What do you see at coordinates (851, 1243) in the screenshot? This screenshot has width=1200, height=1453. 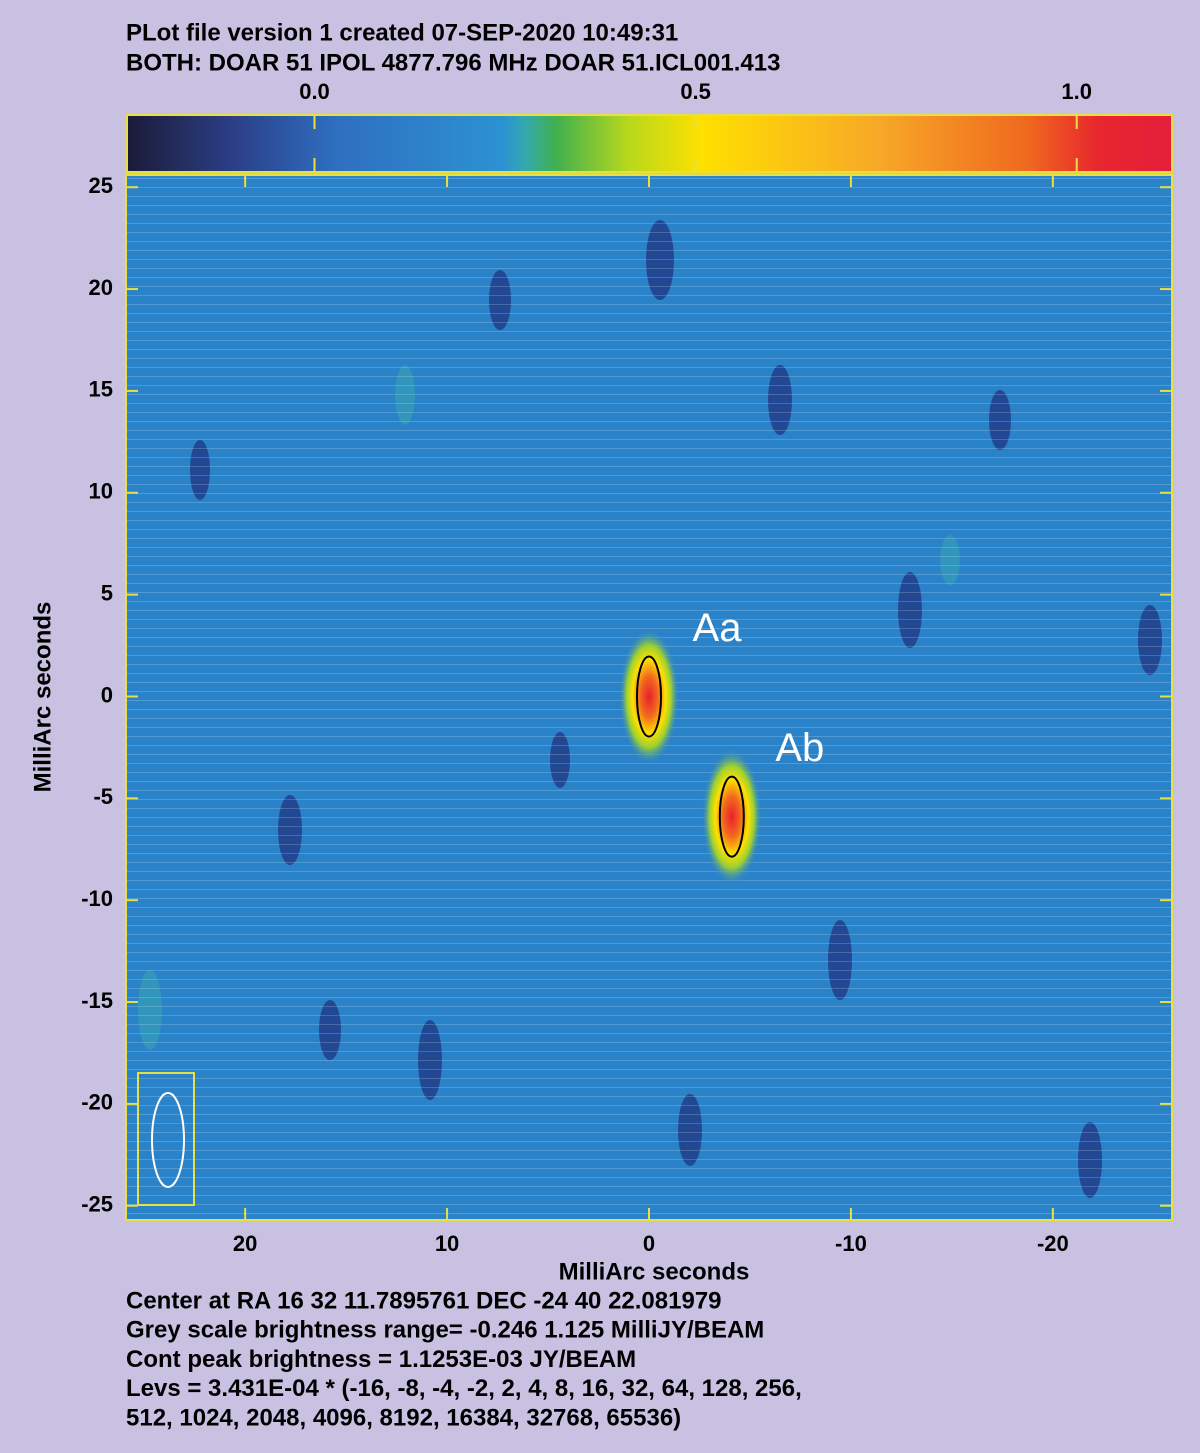 I see `x-tick-label: -10` at bounding box center [851, 1243].